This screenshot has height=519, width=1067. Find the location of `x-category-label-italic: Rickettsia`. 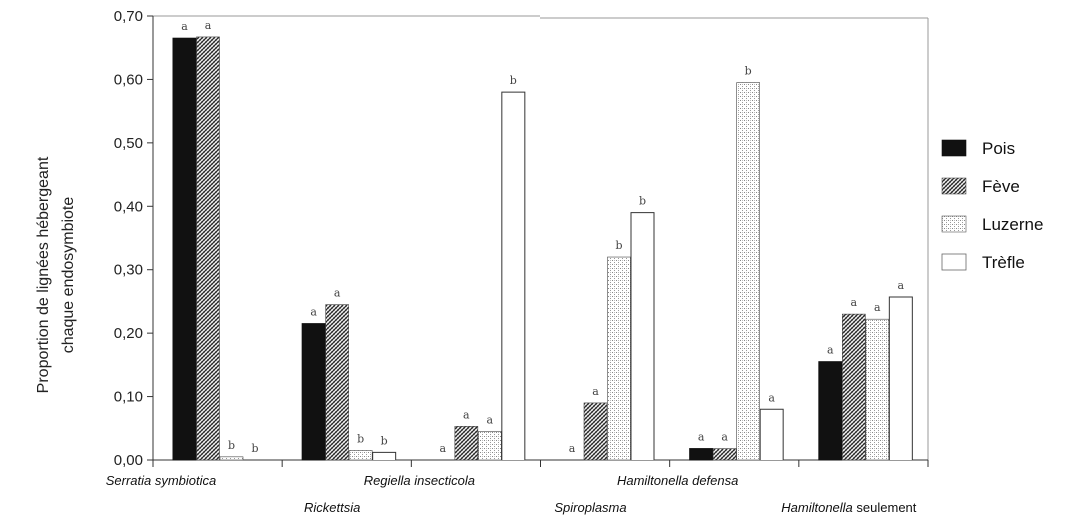

x-category-label-italic: Rickettsia is located at coordinates (332, 507).